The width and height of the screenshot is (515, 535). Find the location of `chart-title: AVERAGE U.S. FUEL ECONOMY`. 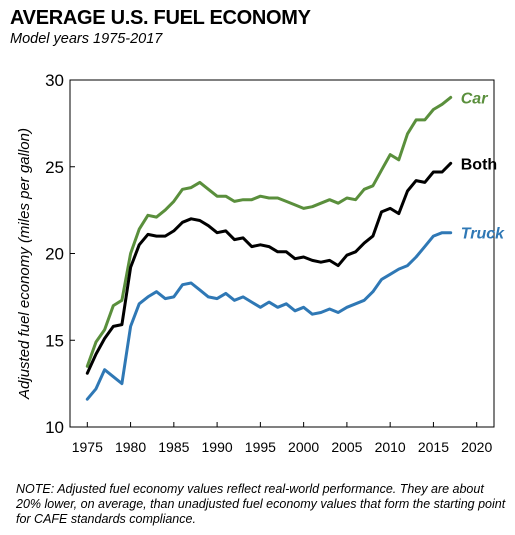

chart-title: AVERAGE U.S. FUEL ECONOMY is located at coordinates (160, 18).